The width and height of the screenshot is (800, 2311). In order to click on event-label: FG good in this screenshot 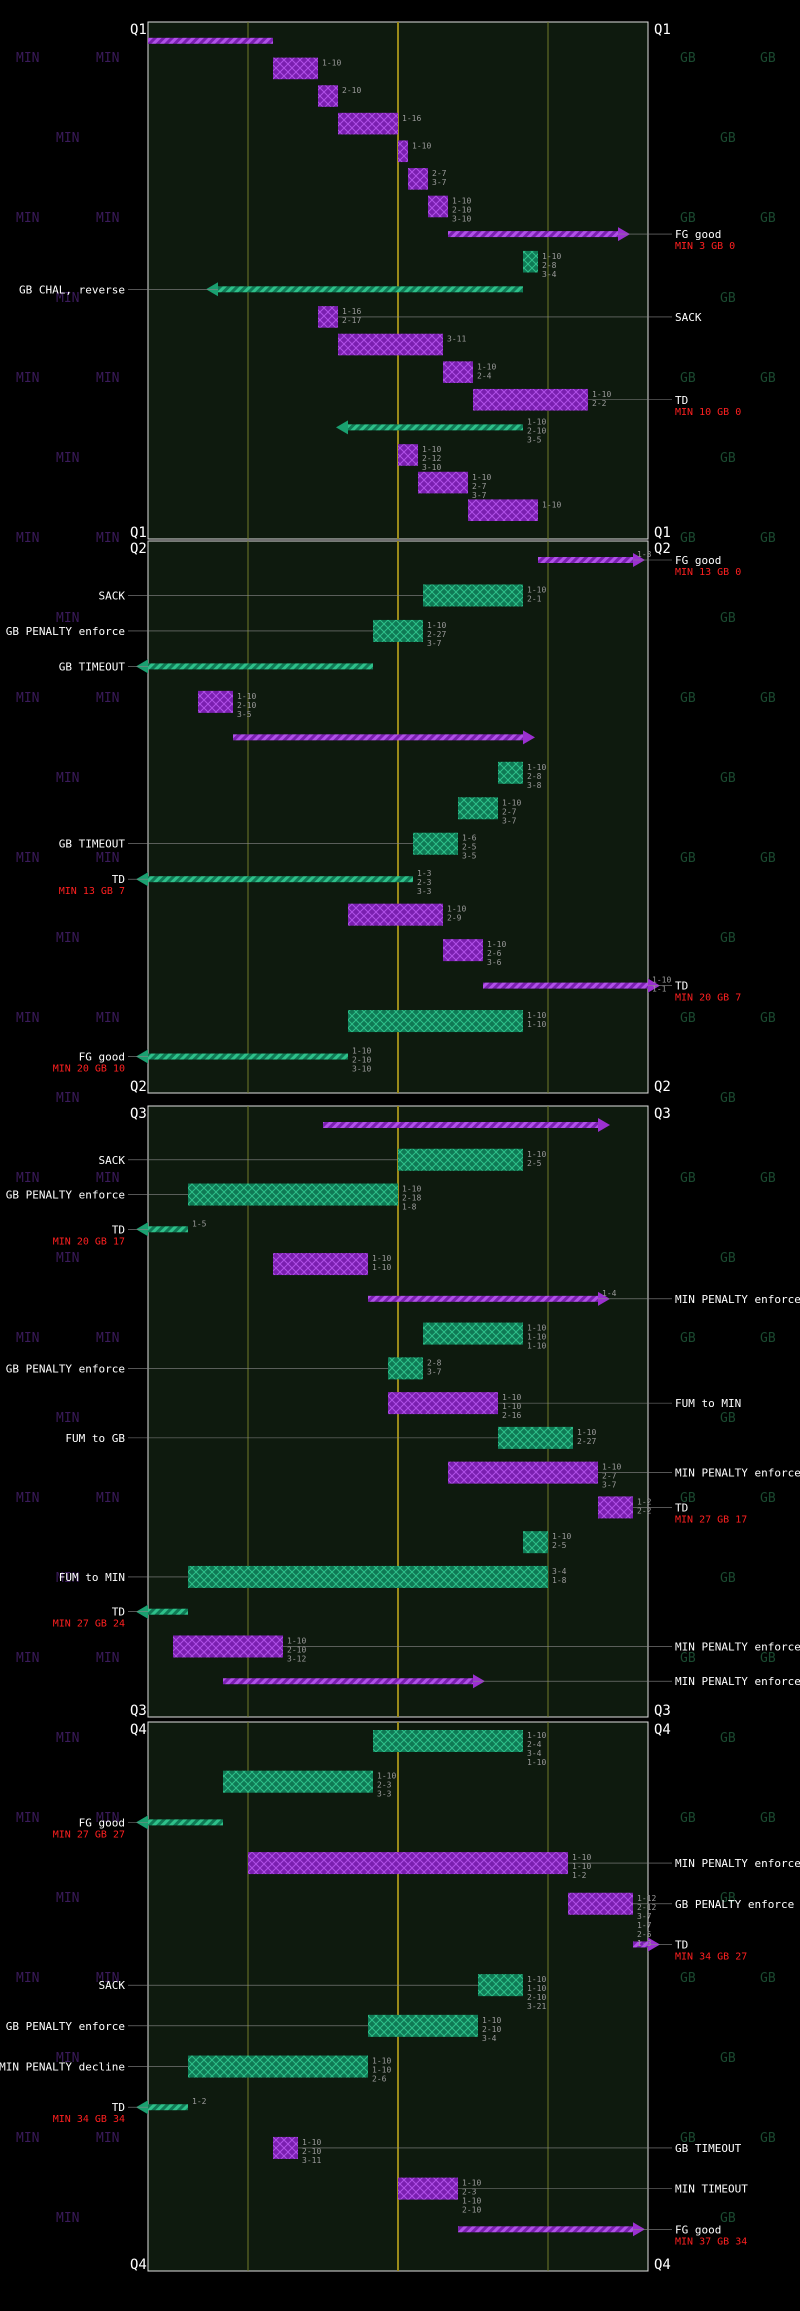, I will do `click(102, 1057)`.